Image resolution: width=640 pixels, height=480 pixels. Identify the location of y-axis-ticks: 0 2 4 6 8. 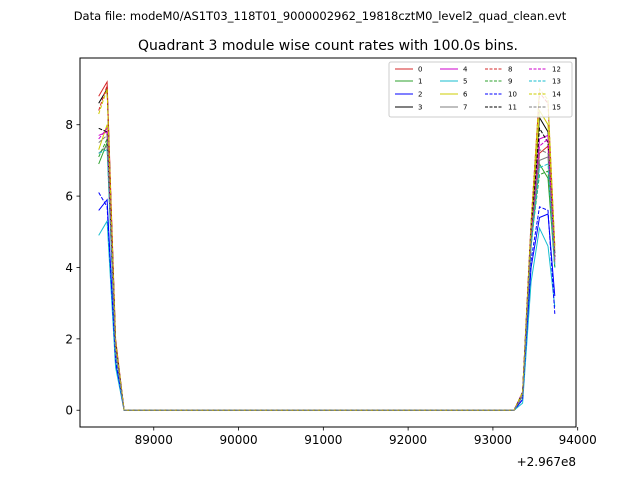
(72, 268).